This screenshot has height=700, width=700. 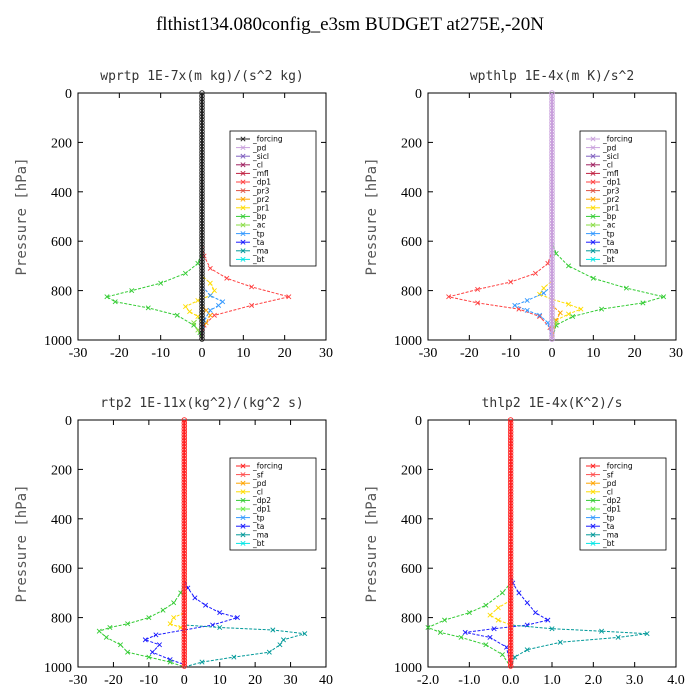 What do you see at coordinates (160, 353) in the screenshot?
I see `x-tick-label: -10` at bounding box center [160, 353].